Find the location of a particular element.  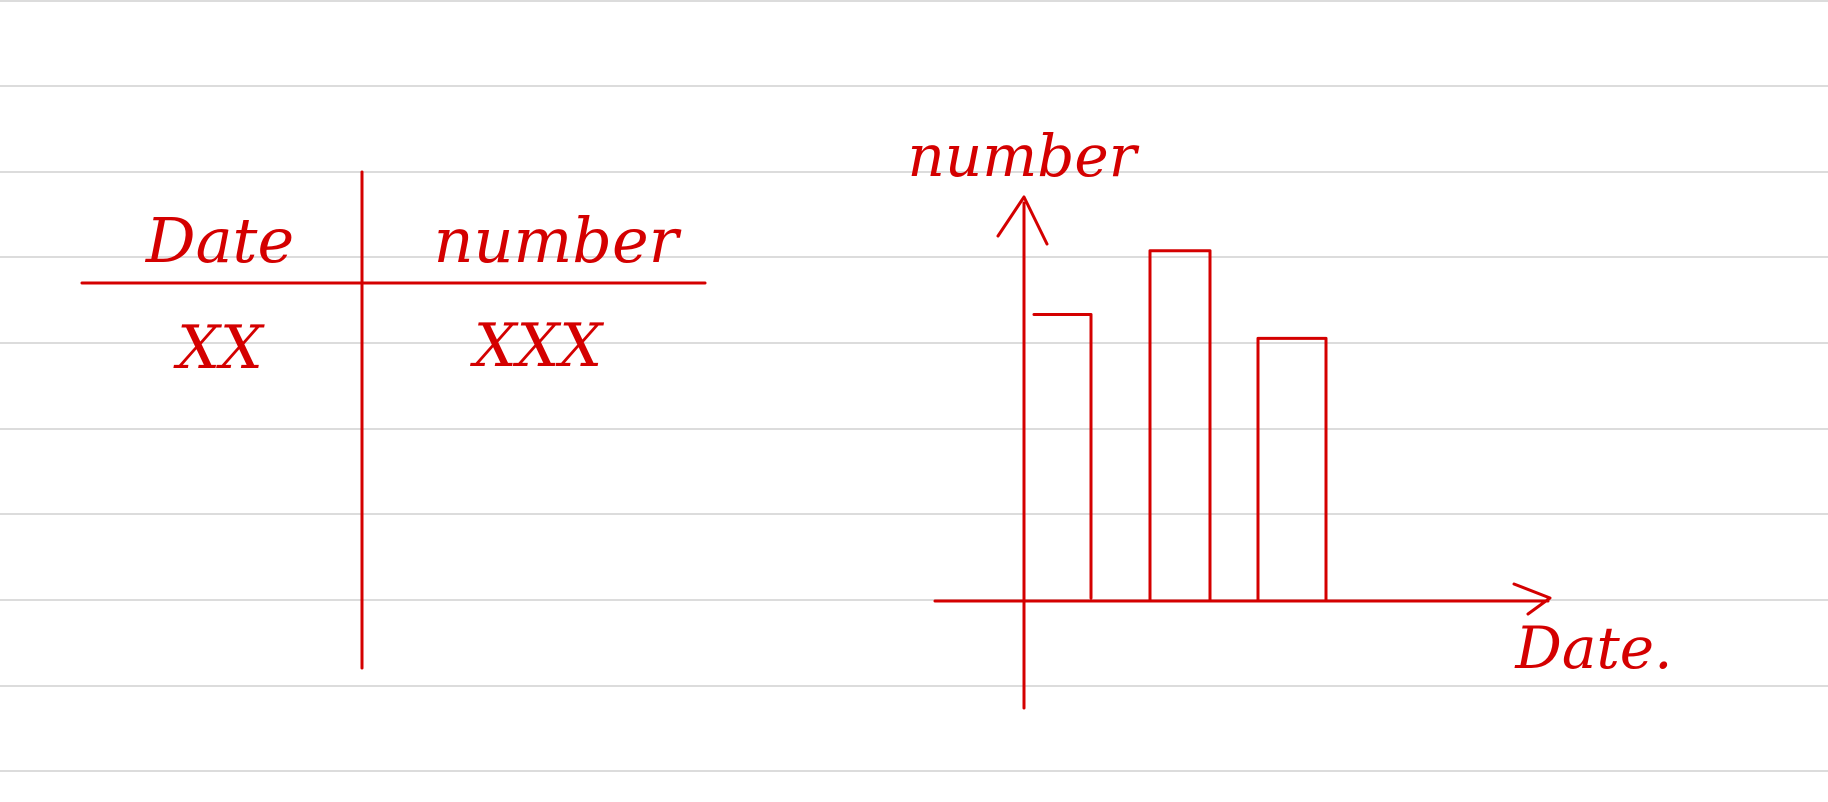

table-cell-date: XX is located at coordinates (219, 348).